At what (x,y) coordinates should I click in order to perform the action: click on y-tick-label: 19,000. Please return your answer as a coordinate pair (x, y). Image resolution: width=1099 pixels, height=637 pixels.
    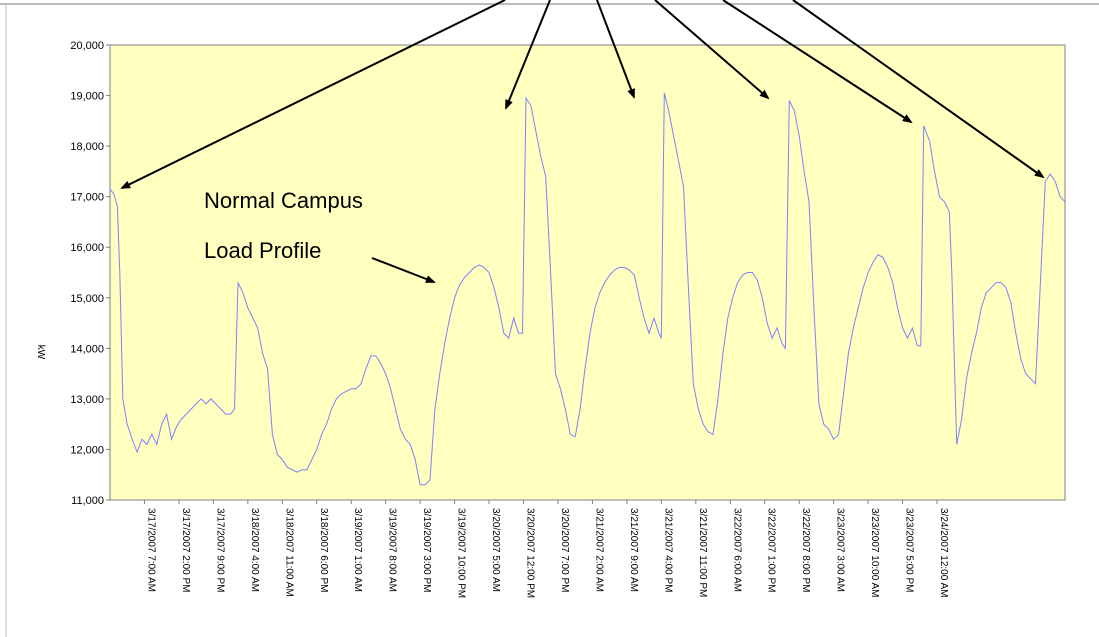
    Looking at the image, I should click on (87, 97).